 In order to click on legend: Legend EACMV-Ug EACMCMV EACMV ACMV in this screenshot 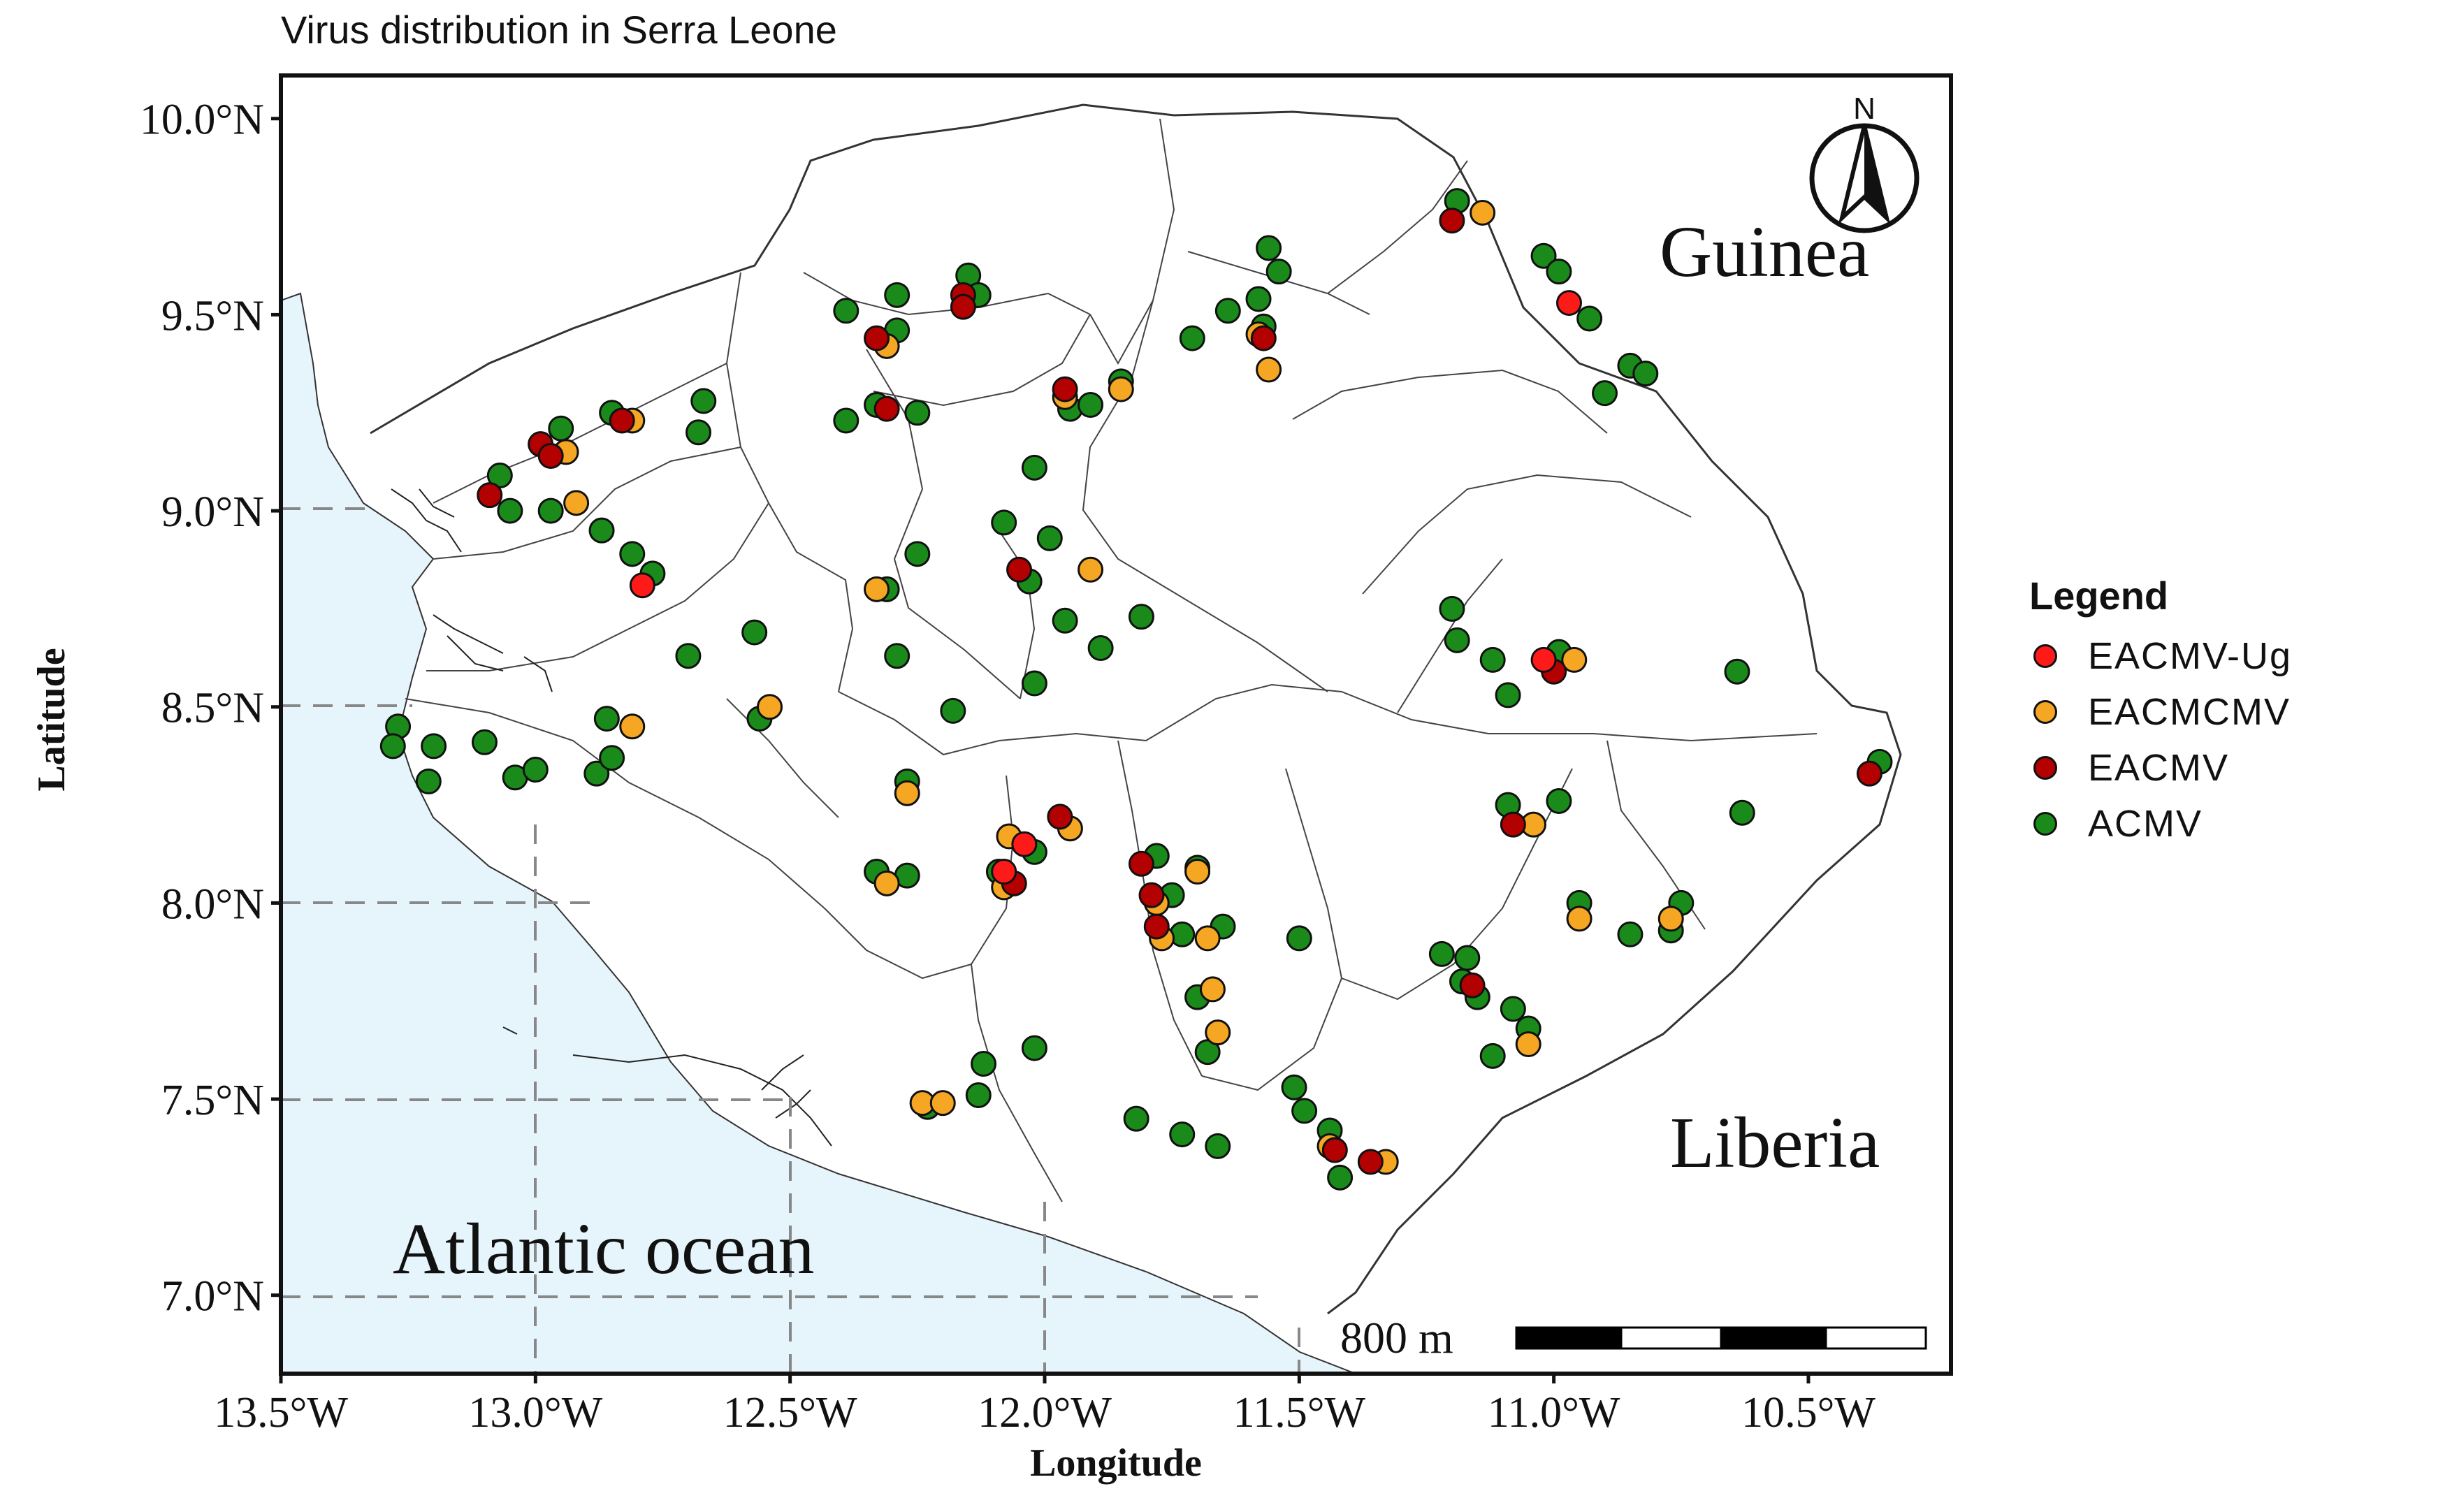, I will do `click(2159, 712)`.